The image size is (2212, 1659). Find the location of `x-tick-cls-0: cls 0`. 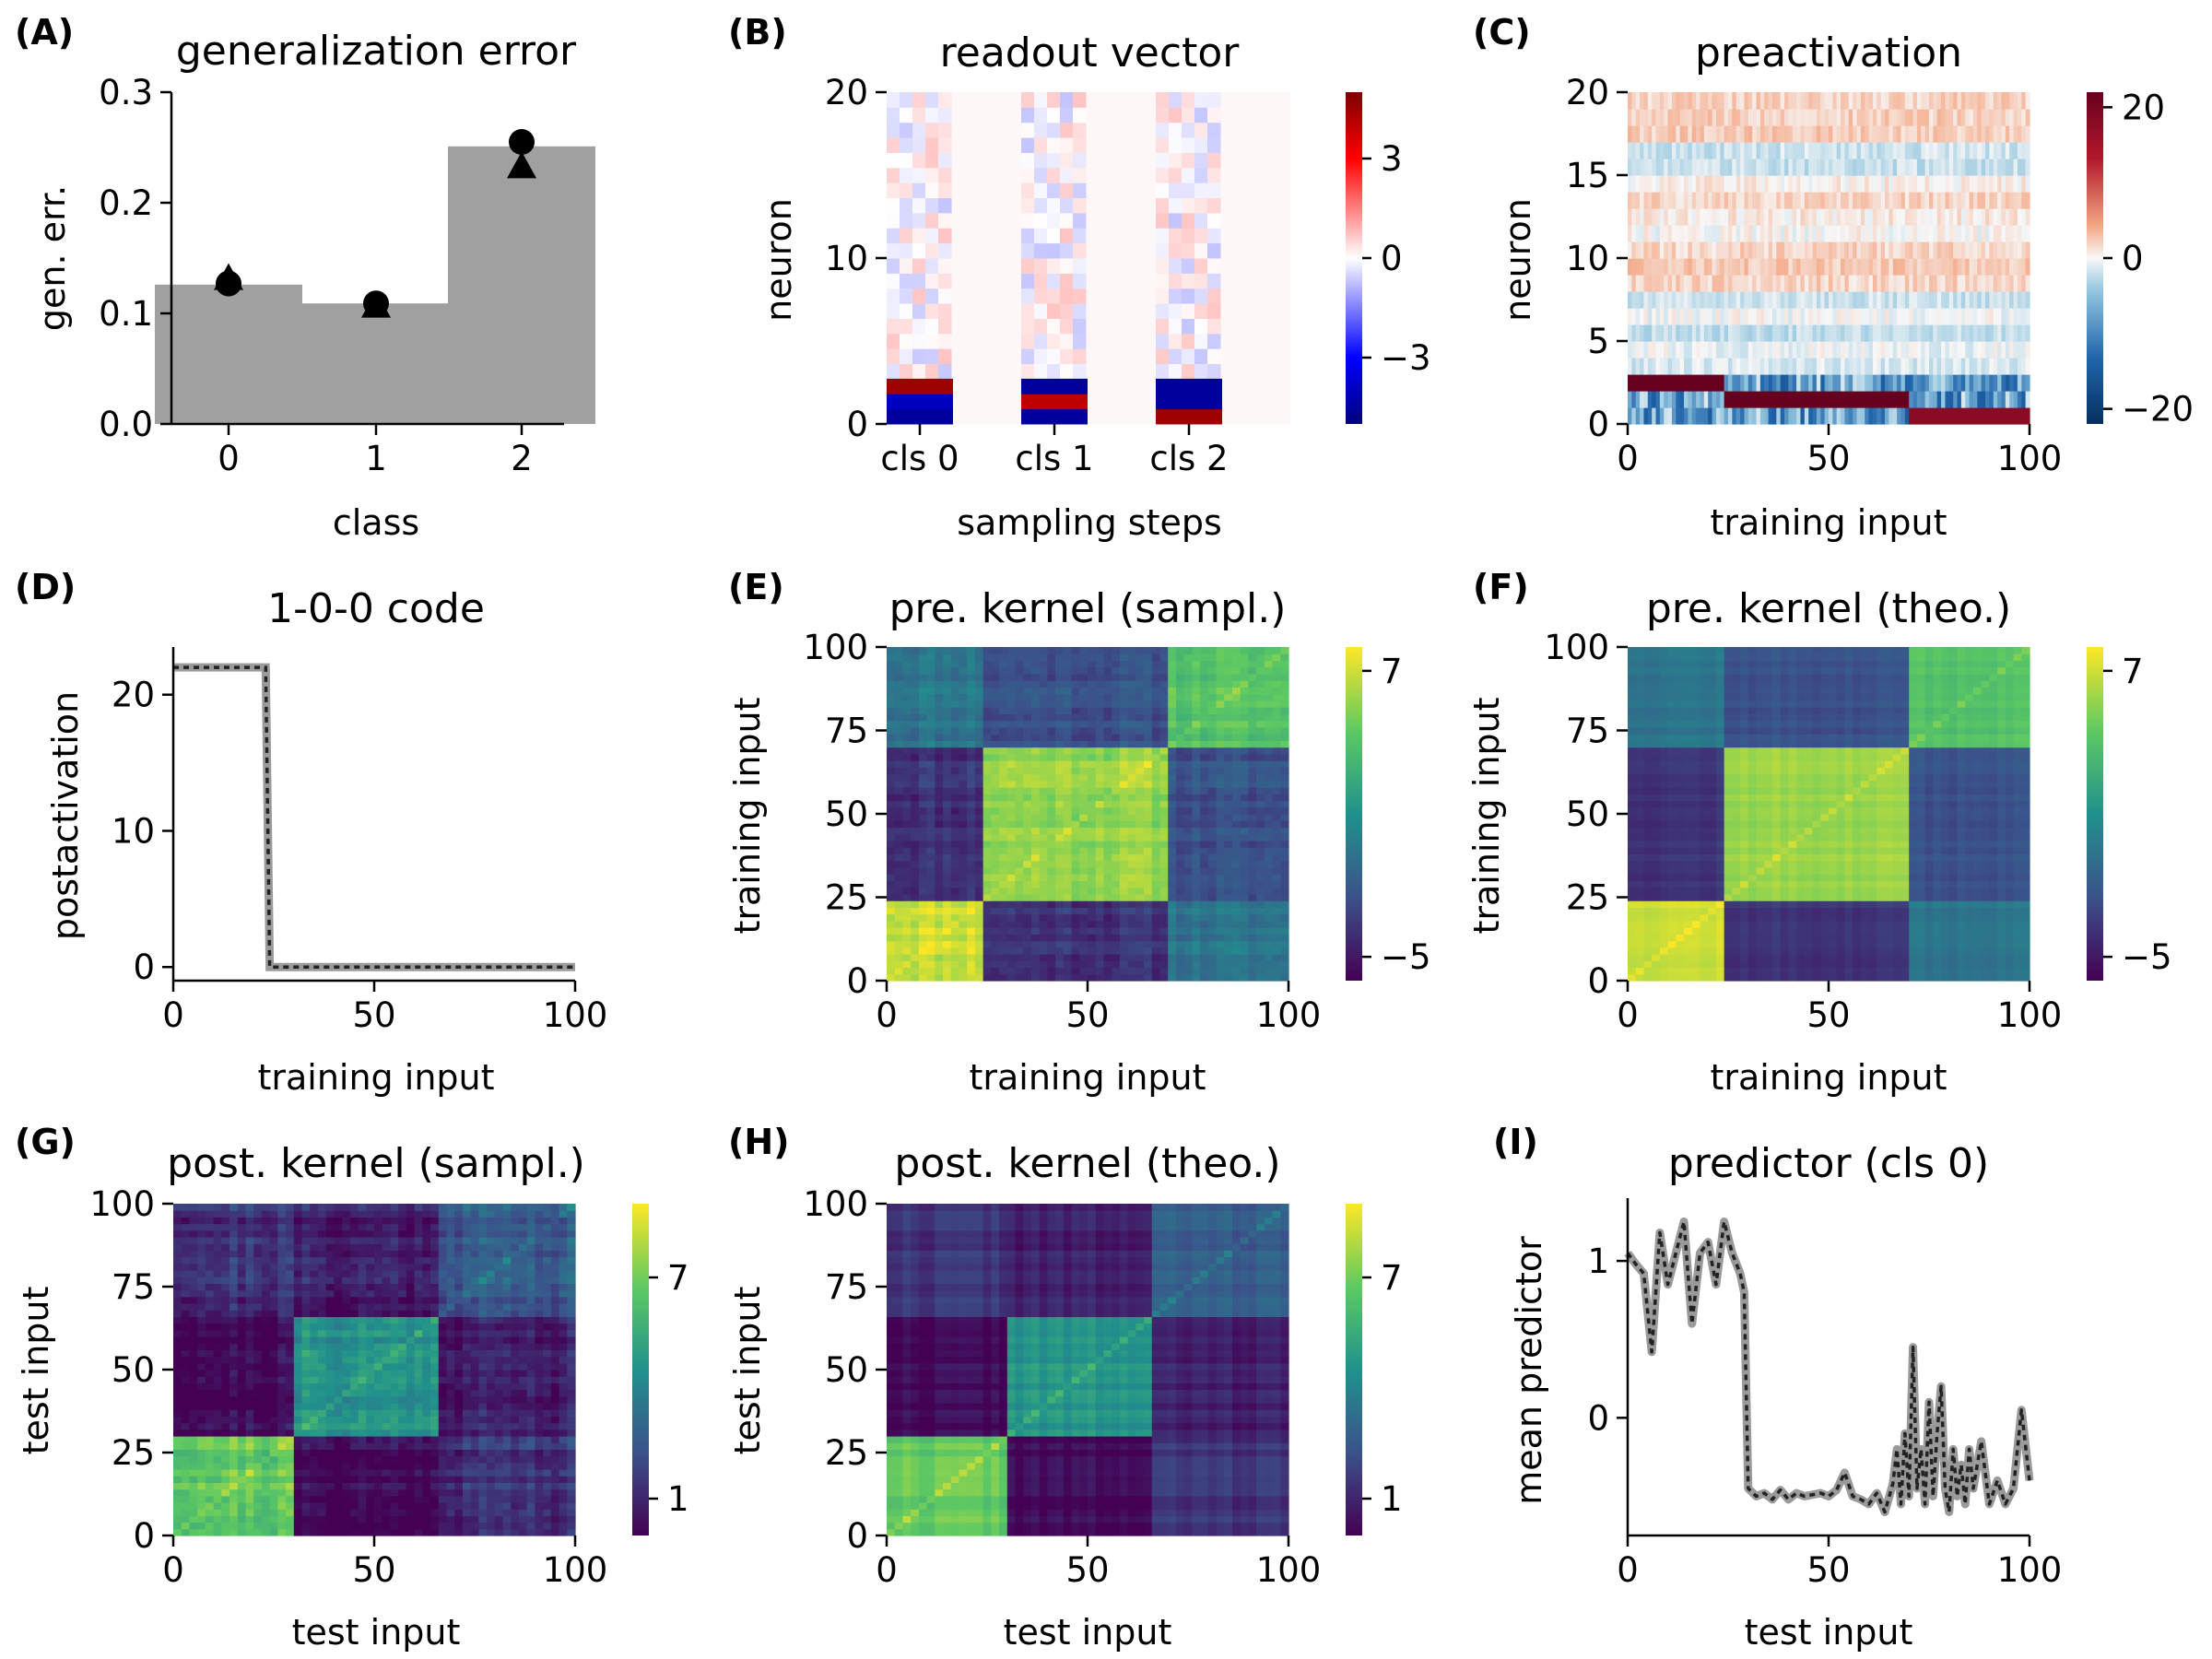

x-tick-cls-0: cls 0 is located at coordinates (919, 458).